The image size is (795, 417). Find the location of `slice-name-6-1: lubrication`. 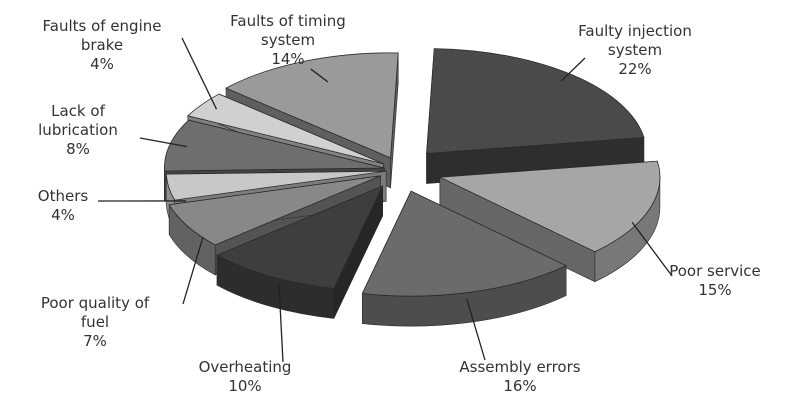

slice-name-6-1: lubrication is located at coordinates (78, 130).